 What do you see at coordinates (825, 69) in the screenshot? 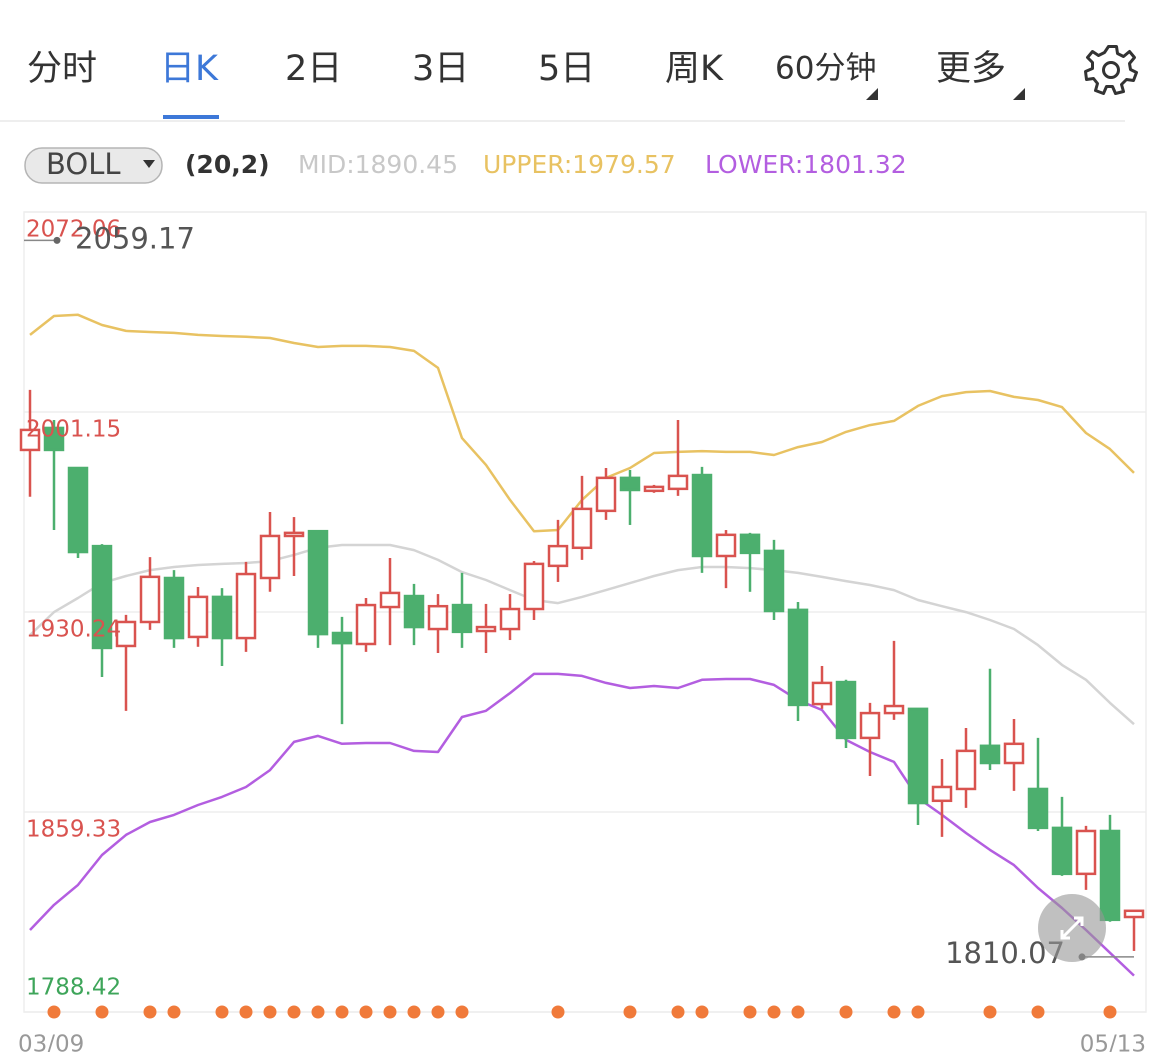
I see `tab: 60分钟` at bounding box center [825, 69].